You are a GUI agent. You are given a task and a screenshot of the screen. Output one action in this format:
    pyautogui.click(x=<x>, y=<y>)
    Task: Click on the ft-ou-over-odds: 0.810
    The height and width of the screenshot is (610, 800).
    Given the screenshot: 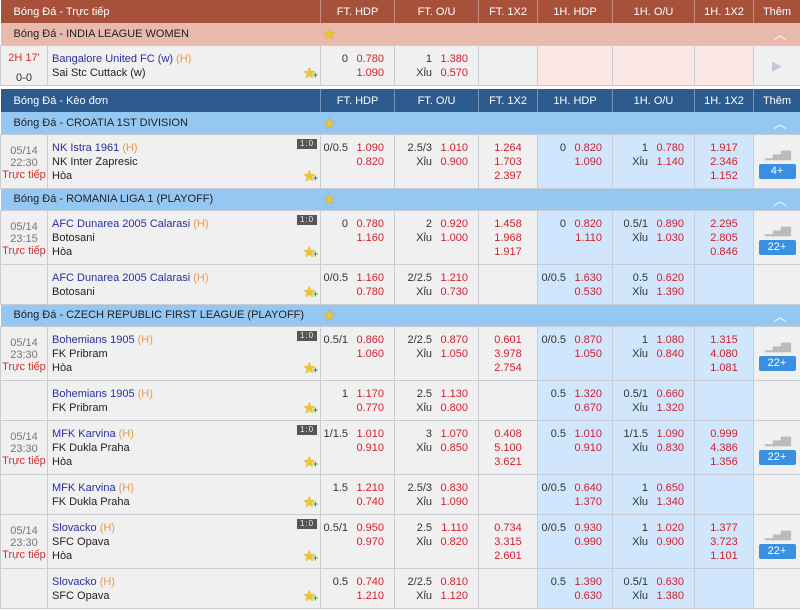 What is the action you would take?
    pyautogui.click(x=454, y=581)
    